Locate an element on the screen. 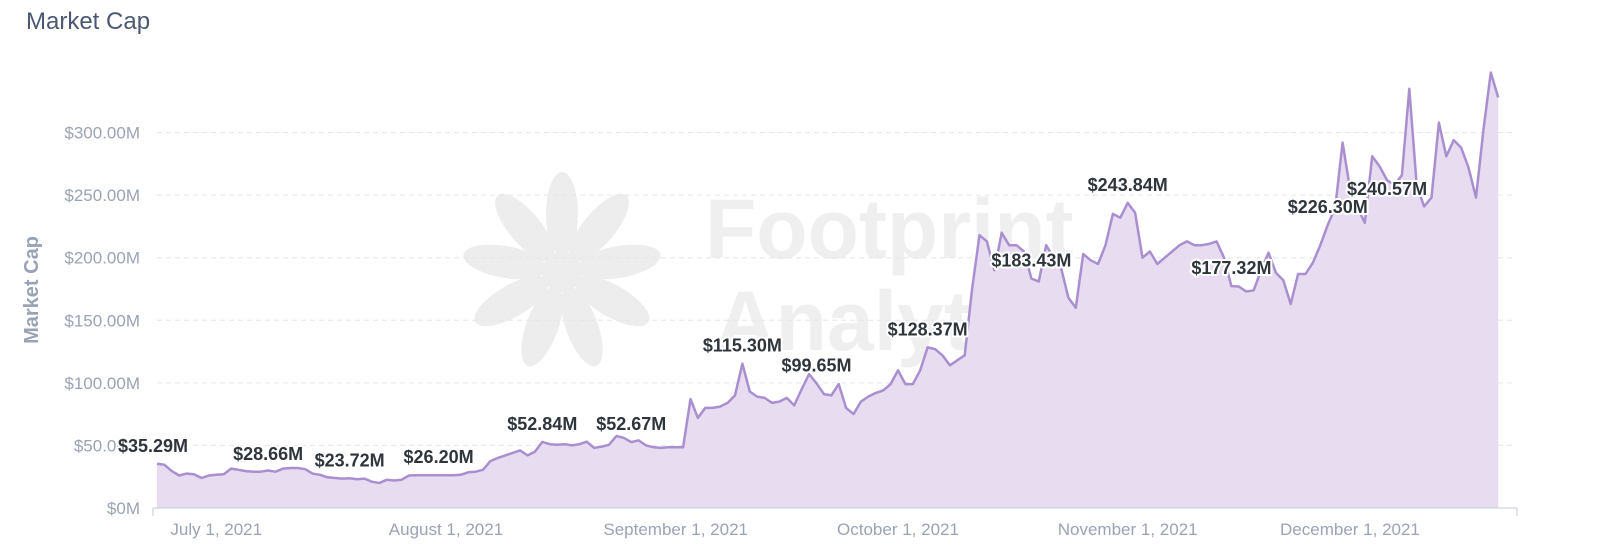 The height and width of the screenshot is (552, 1600). y-axis-label: Market Cap is located at coordinates (32, 290).